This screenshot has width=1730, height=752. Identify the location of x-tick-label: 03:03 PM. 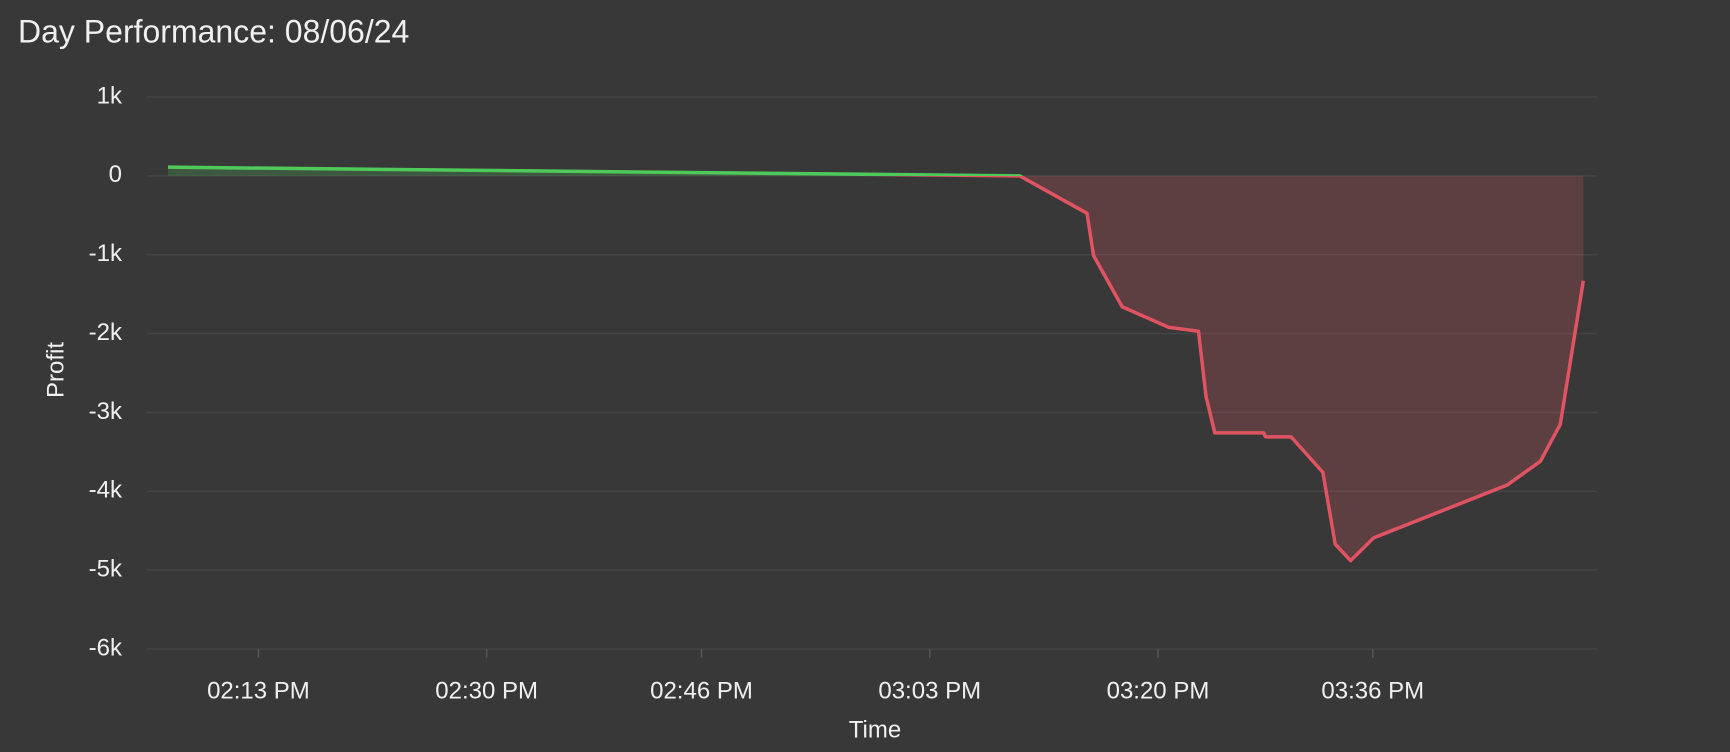
(929, 690).